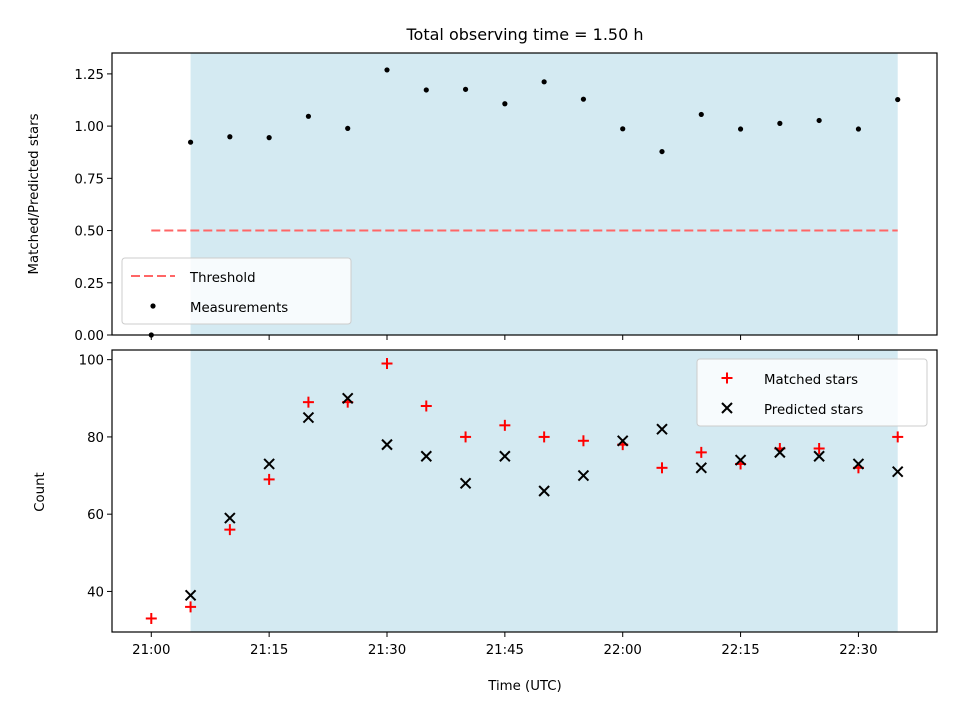 This screenshot has width=960, height=724. What do you see at coordinates (269, 650) in the screenshot?
I see `x-tick-label: 21:15` at bounding box center [269, 650].